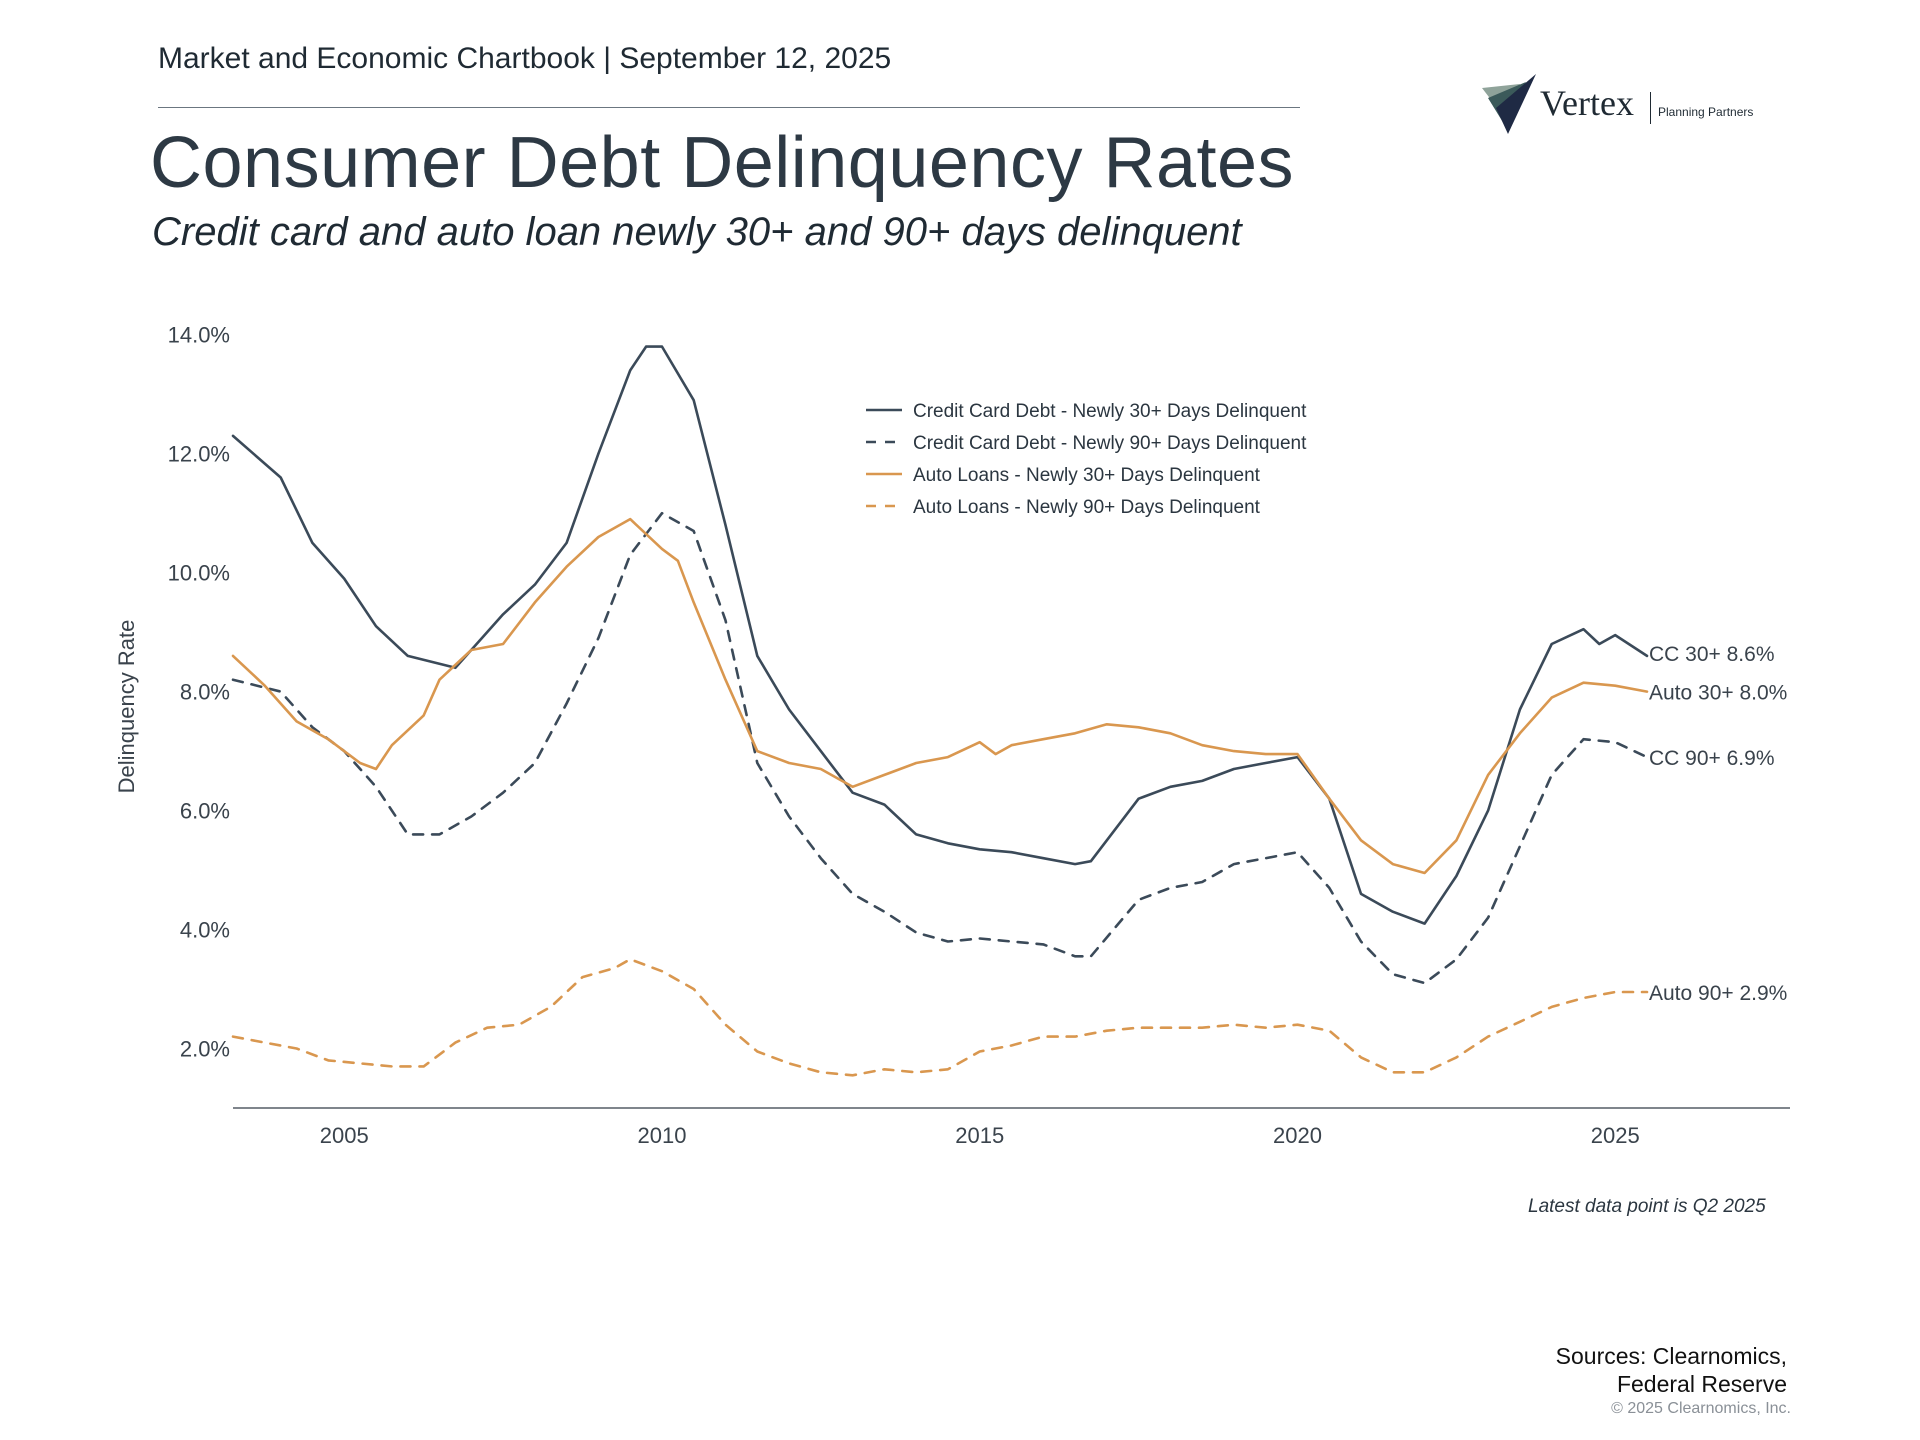  Describe the element at coordinates (1671, 1370) in the screenshot. I see `sources: Sources: Clearnomics, Federal Reserve` at that location.